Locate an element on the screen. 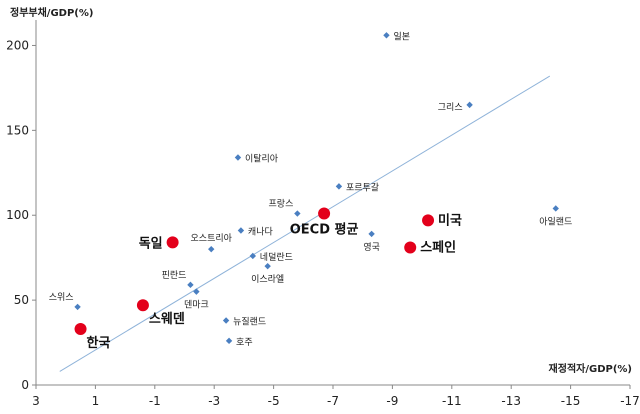 Image resolution: width=640 pixels, height=414 pixels. point-15-label: 호주 is located at coordinates (244, 342).